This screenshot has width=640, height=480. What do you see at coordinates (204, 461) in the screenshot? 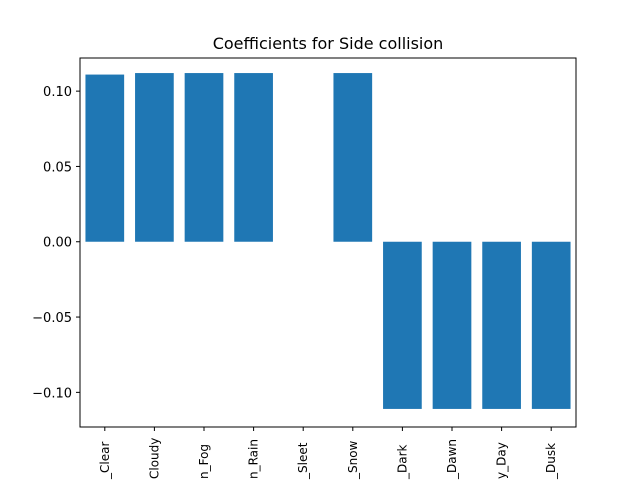
I see `x-tick-label: n_Fog` at bounding box center [204, 461].